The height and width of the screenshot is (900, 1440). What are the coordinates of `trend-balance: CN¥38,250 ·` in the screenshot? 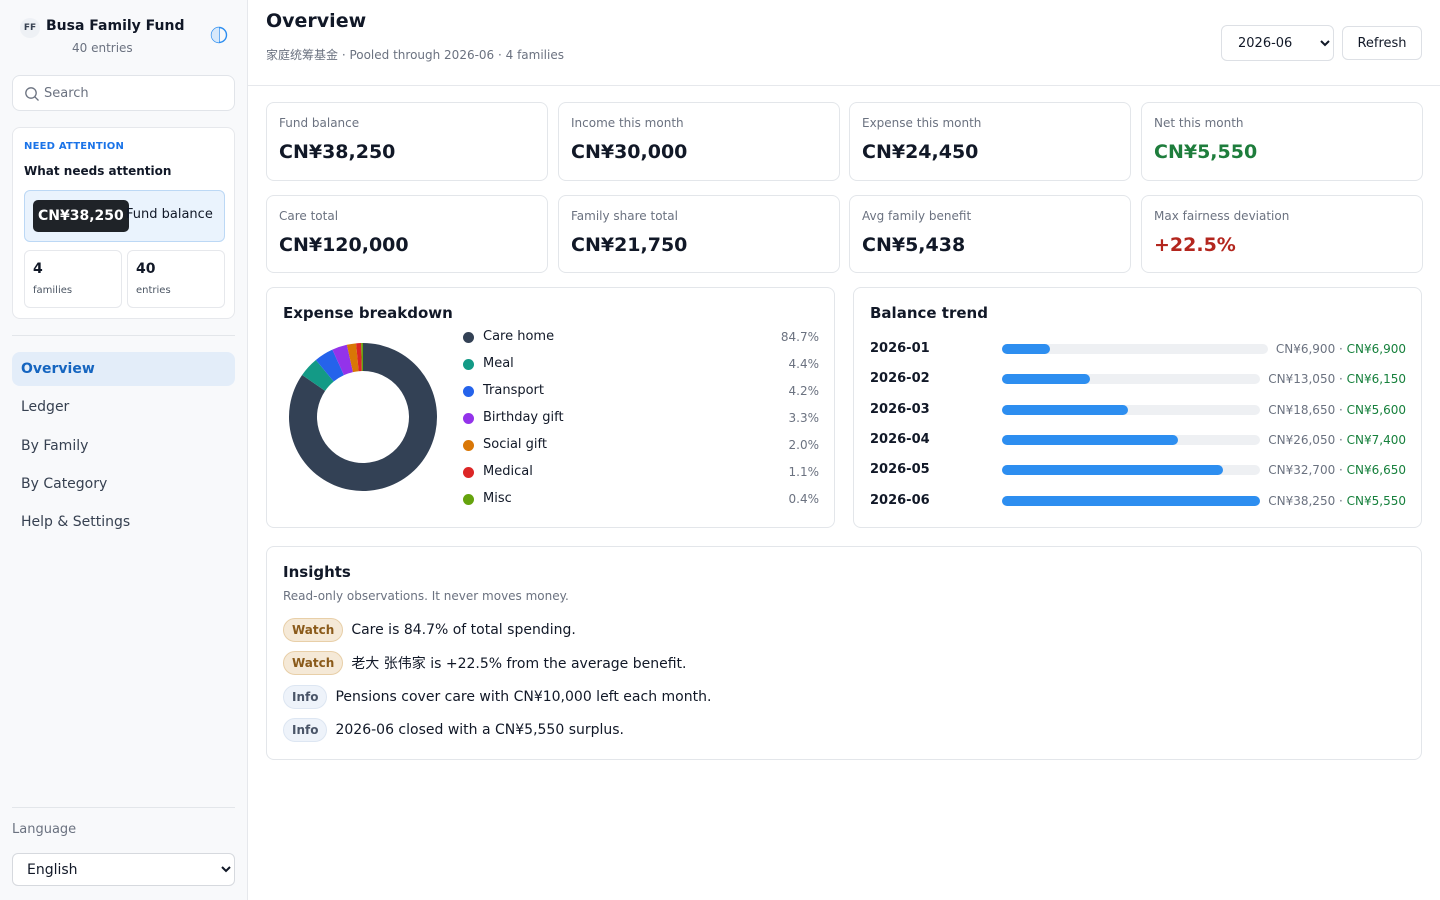 It's located at (1307, 500).